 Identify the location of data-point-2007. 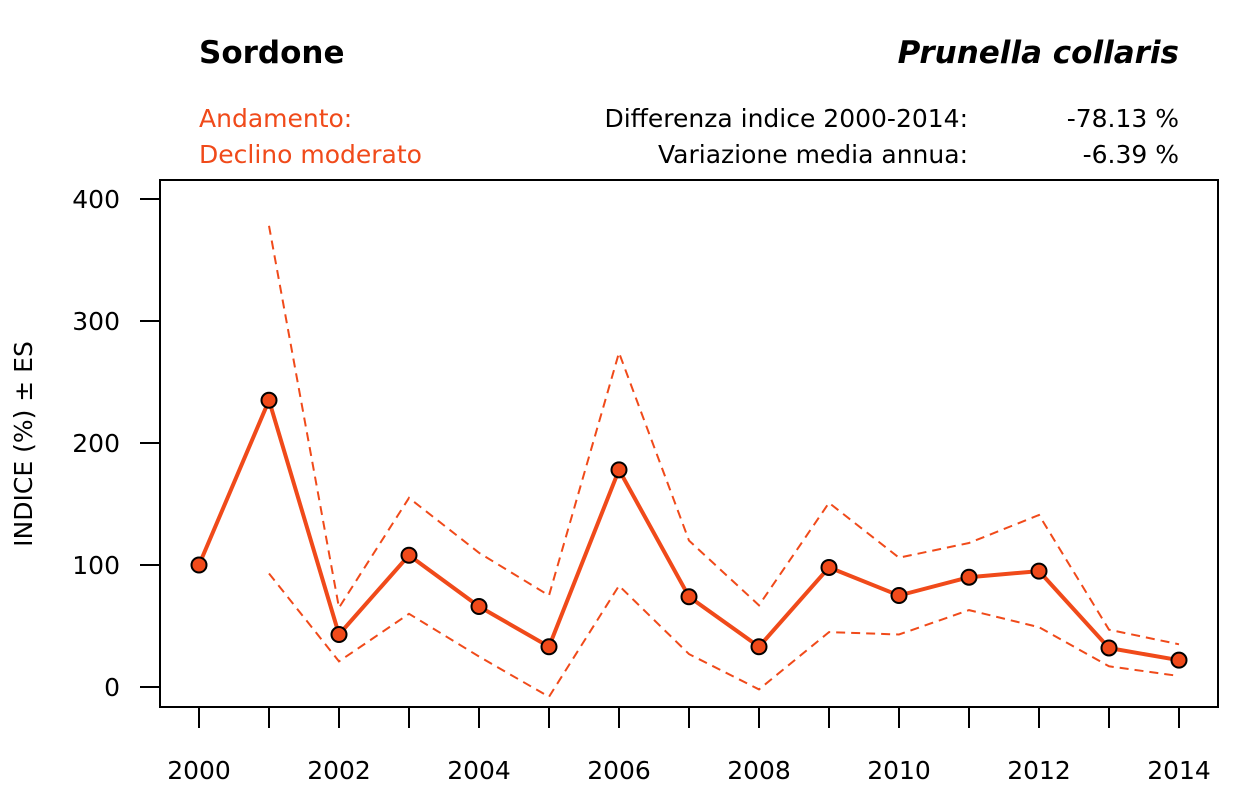
(689, 597).